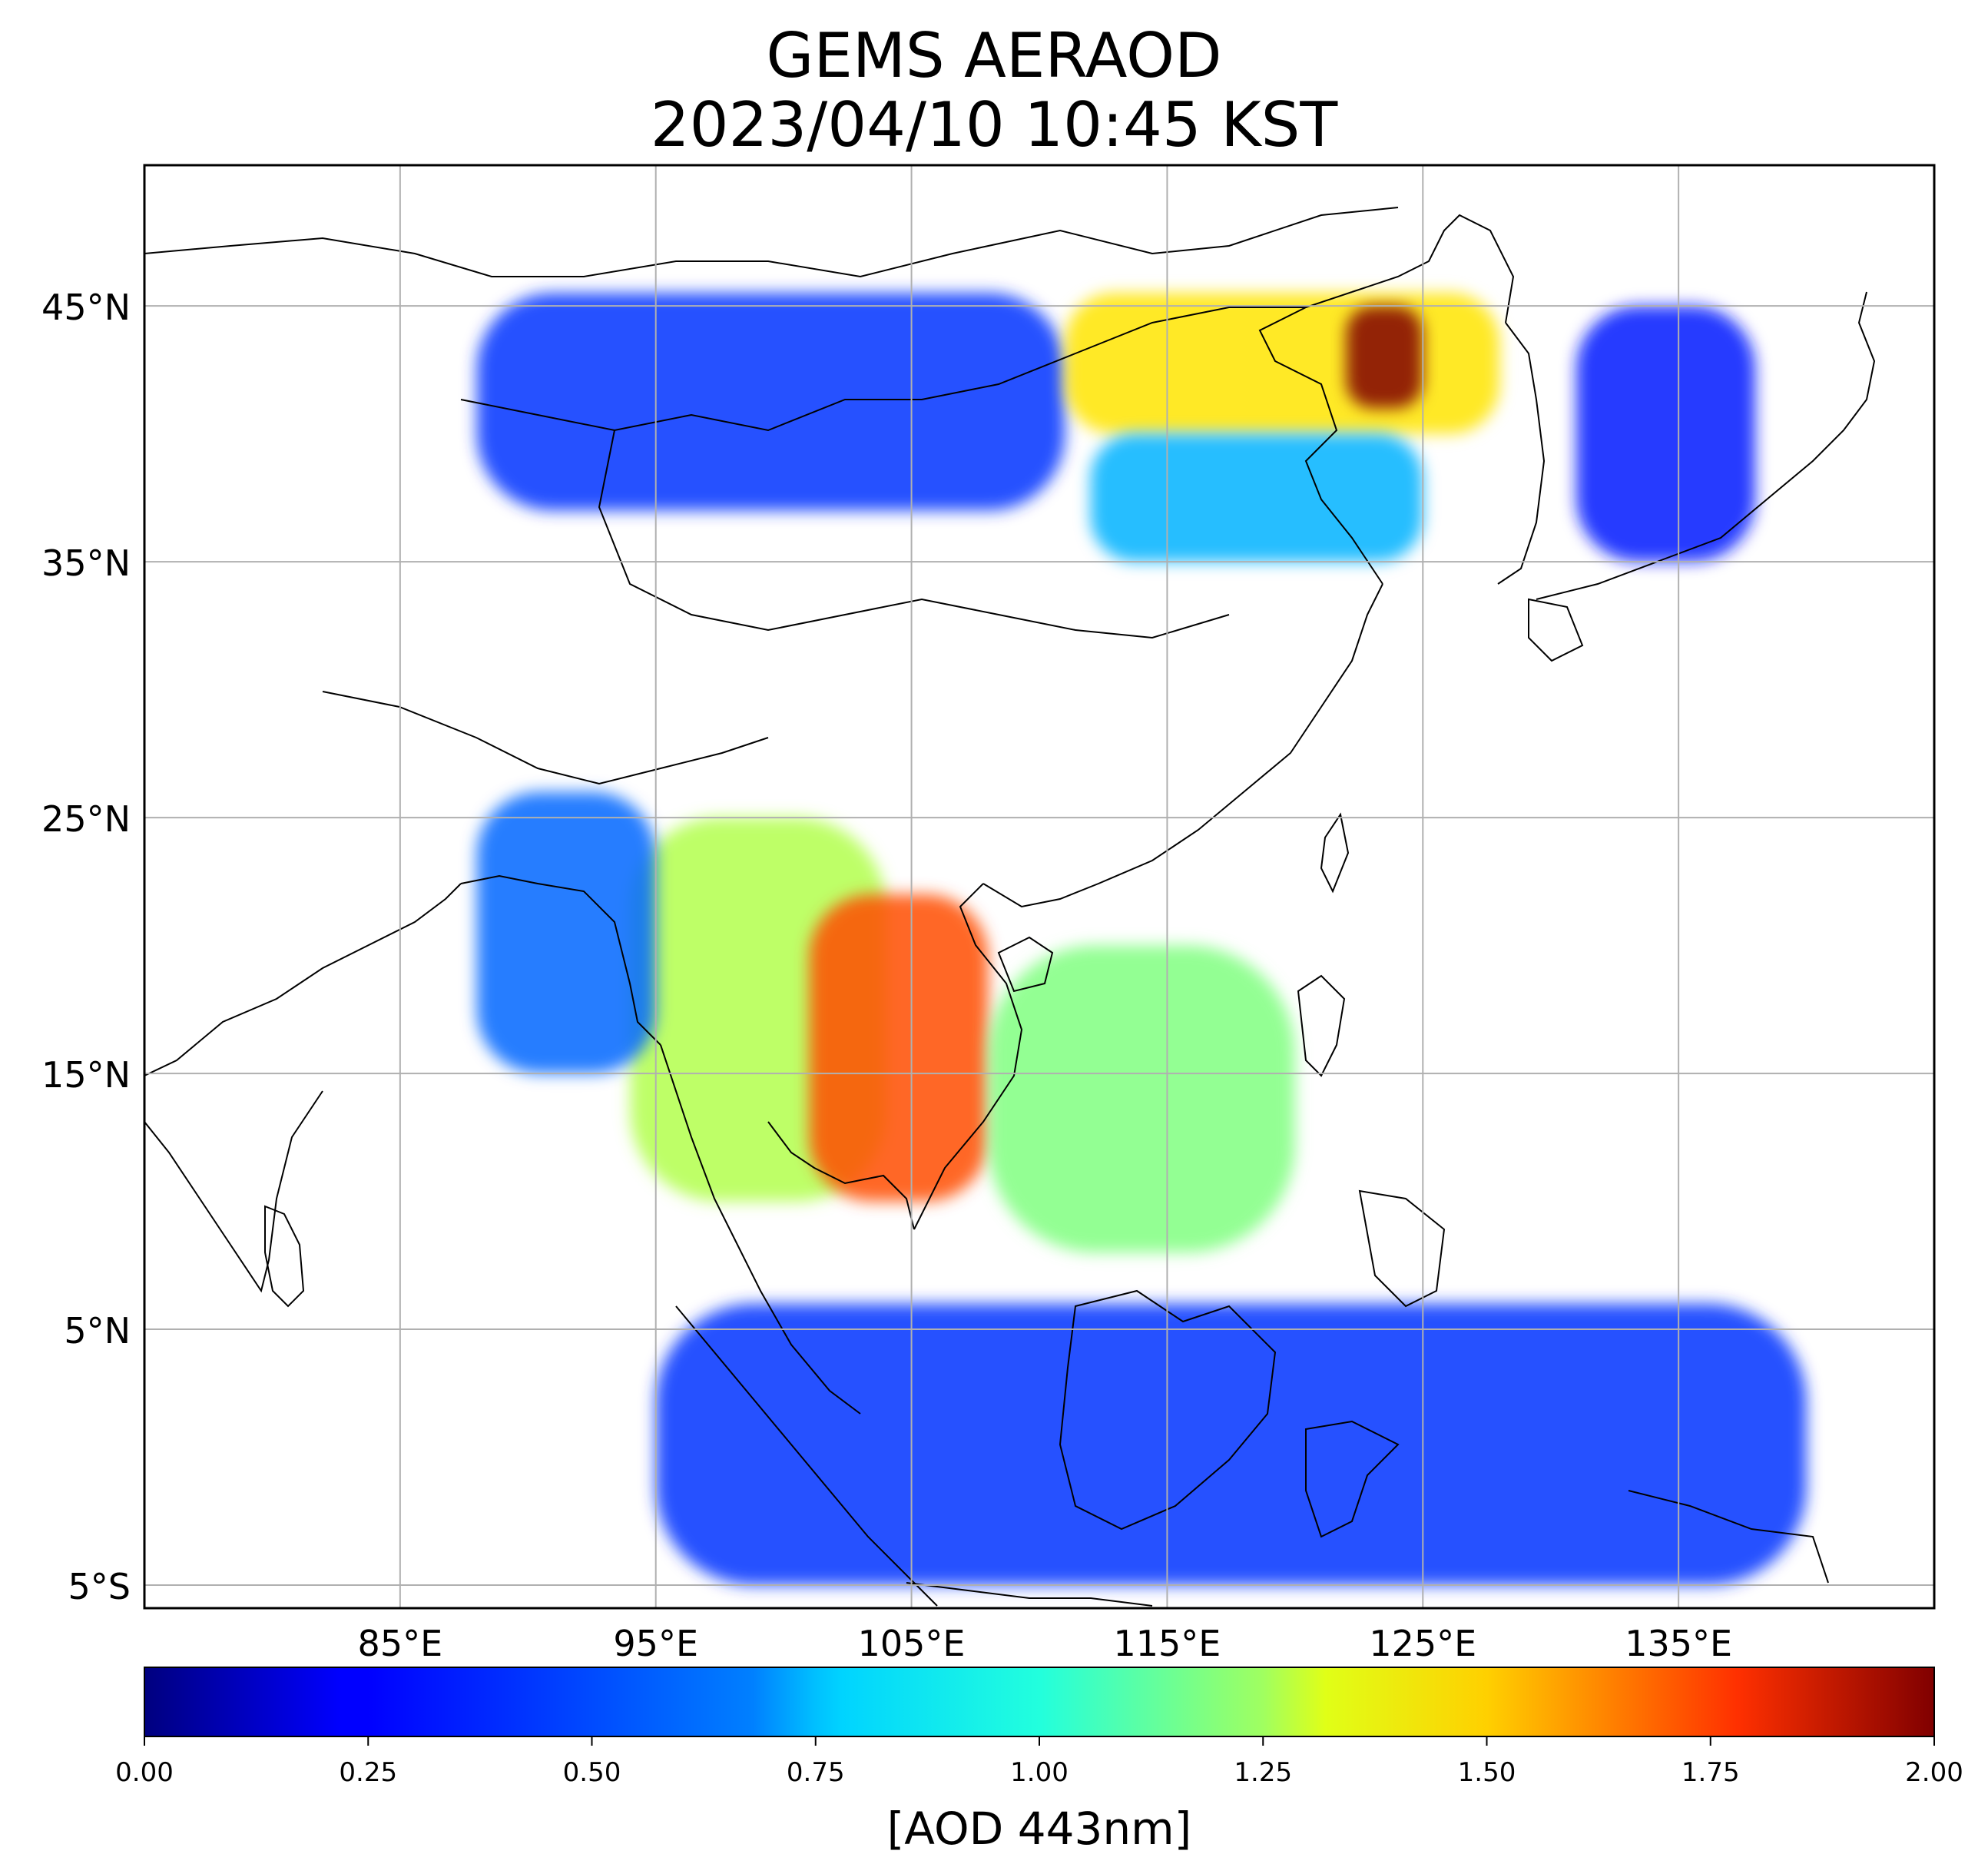  I want to click on colorbar-tick-label: 1.00, so click(1039, 1772).